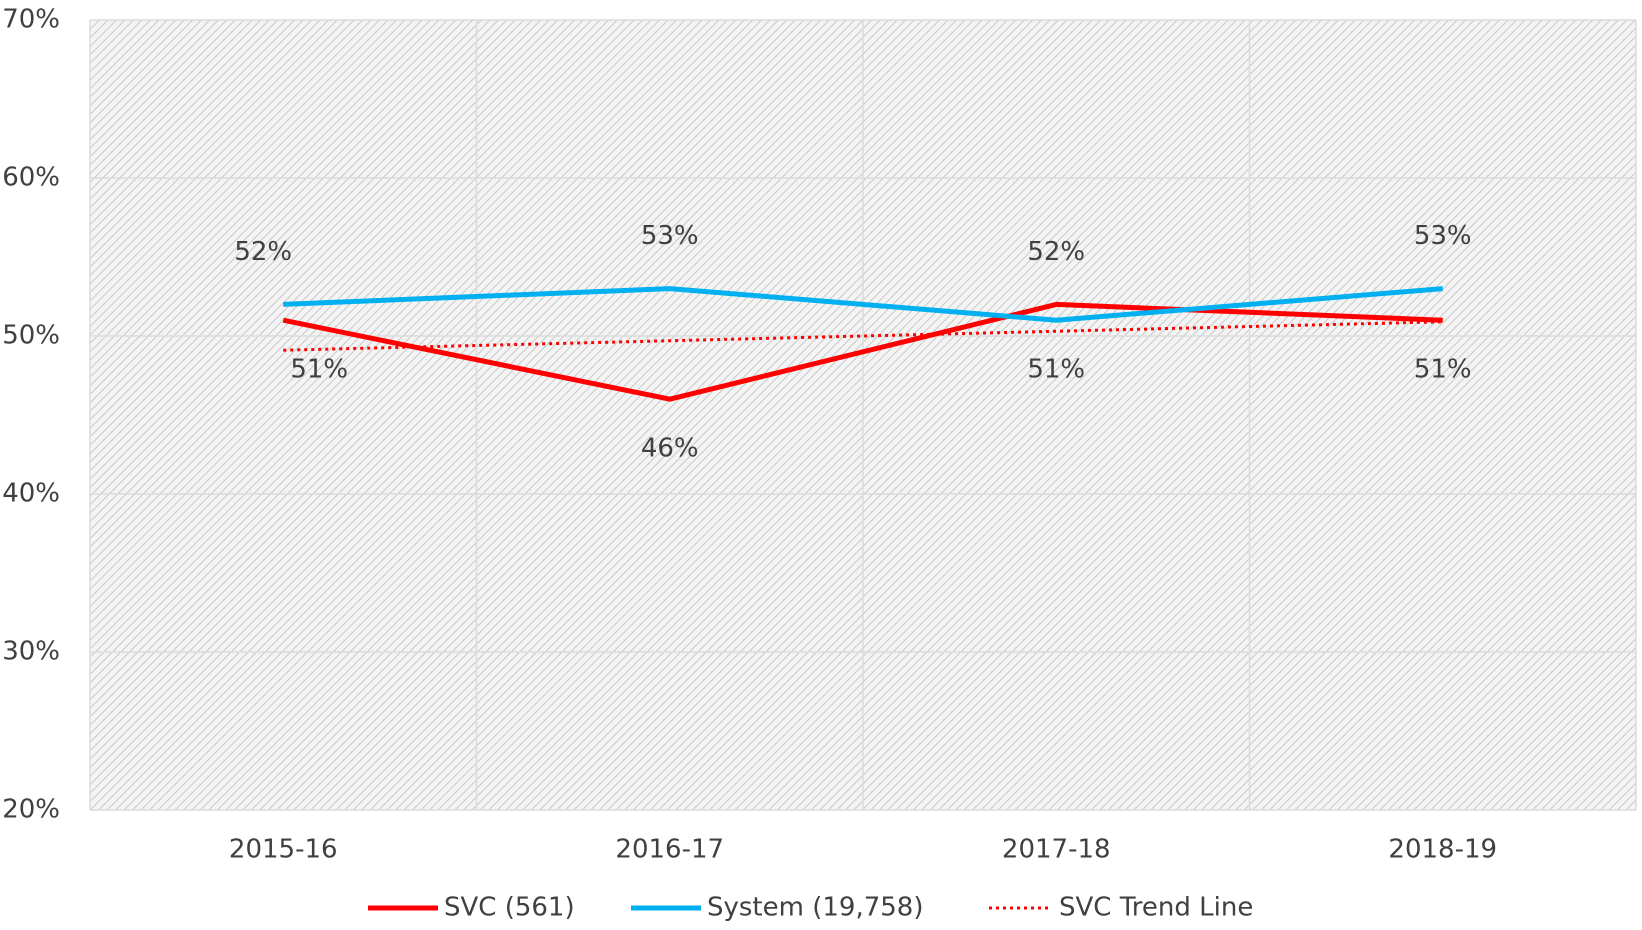 The width and height of the screenshot is (1642, 930). Describe the element at coordinates (1442, 850) in the screenshot. I see `x-tick-label: 2018-19` at that location.